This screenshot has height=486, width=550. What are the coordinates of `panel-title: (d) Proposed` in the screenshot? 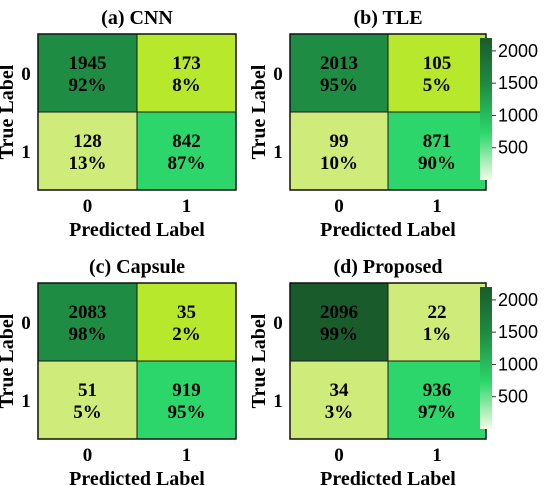 It's located at (387, 267).